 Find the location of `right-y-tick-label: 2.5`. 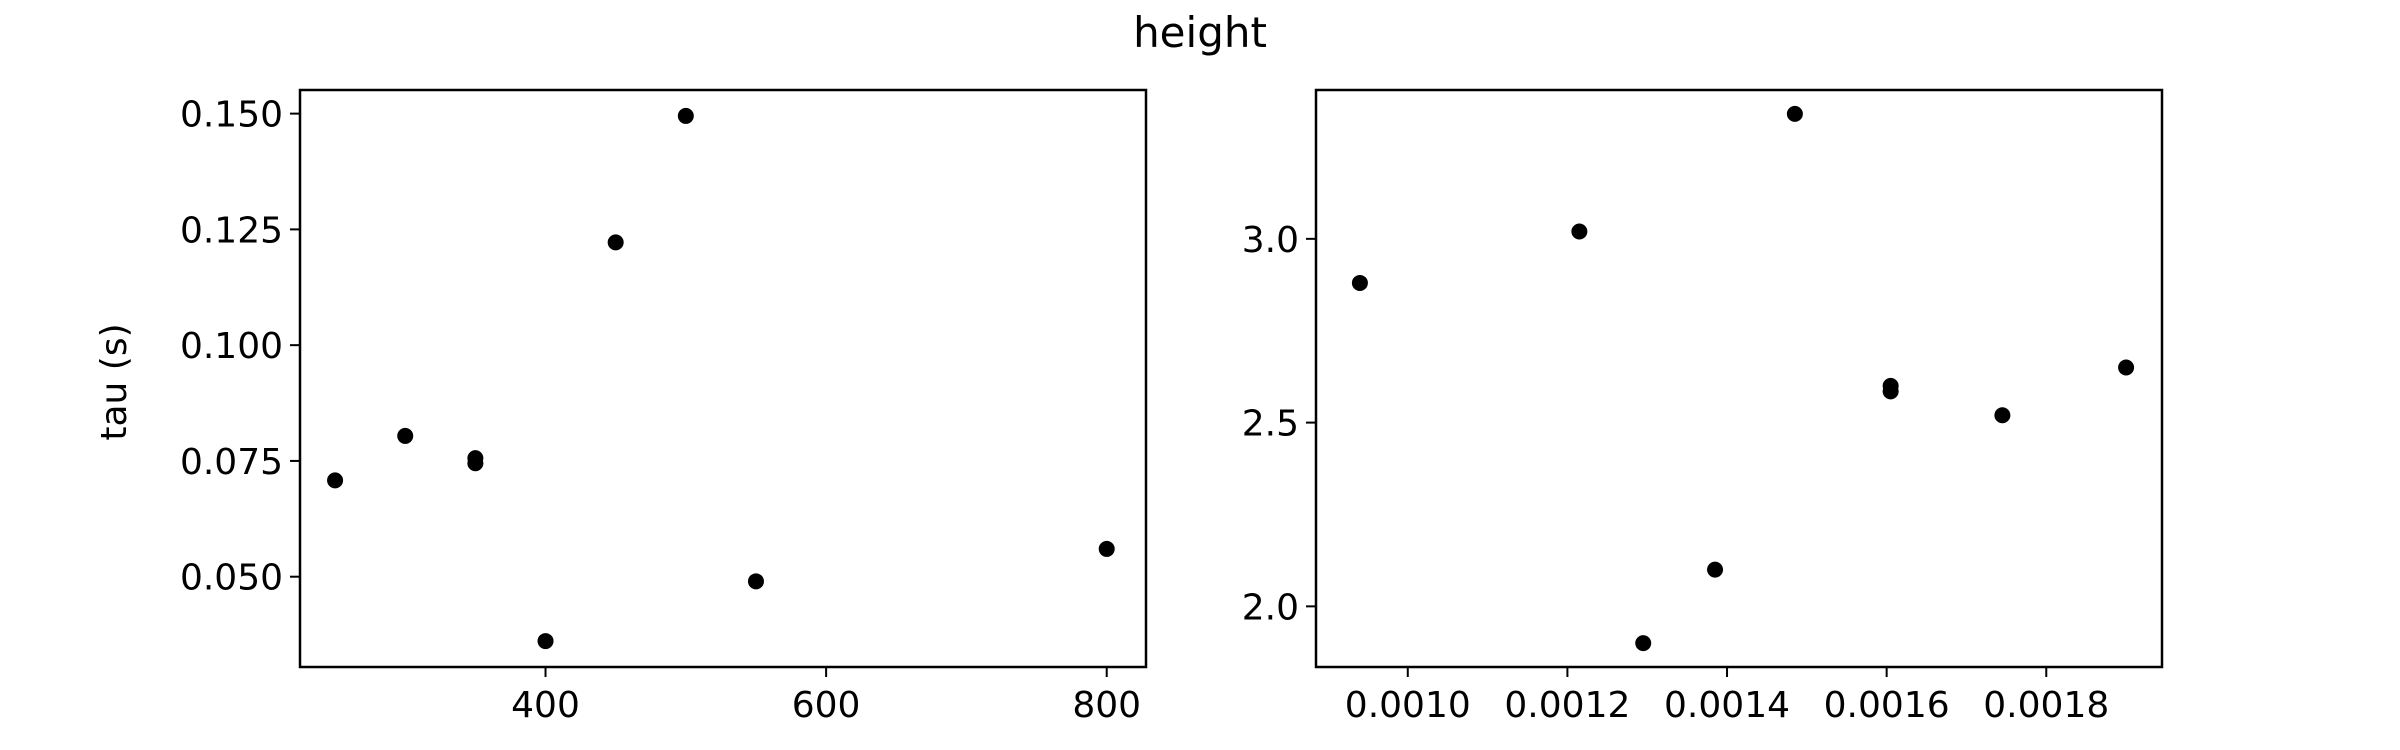

right-y-tick-label: 2.5 is located at coordinates (1270, 424).